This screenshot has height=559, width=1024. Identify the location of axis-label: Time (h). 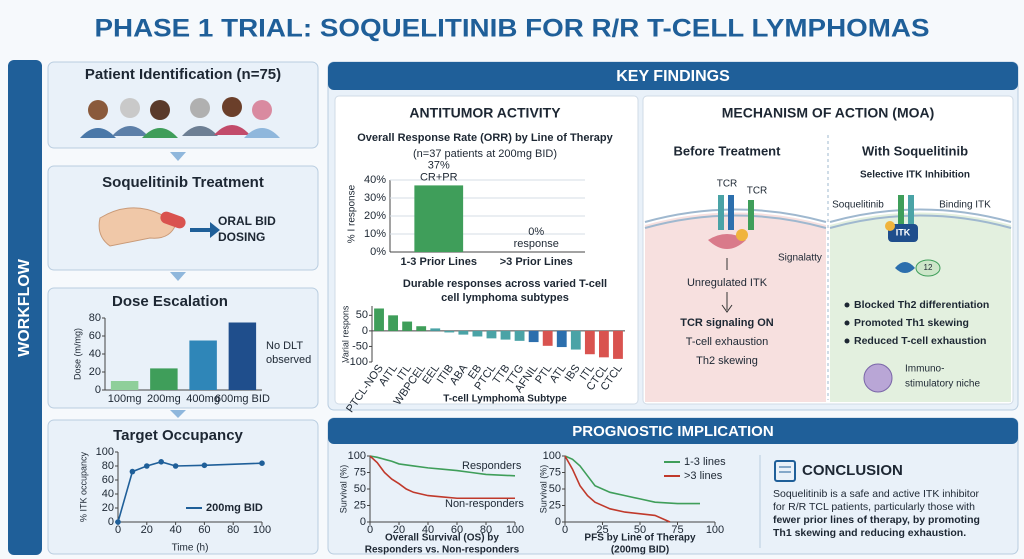
(190, 548).